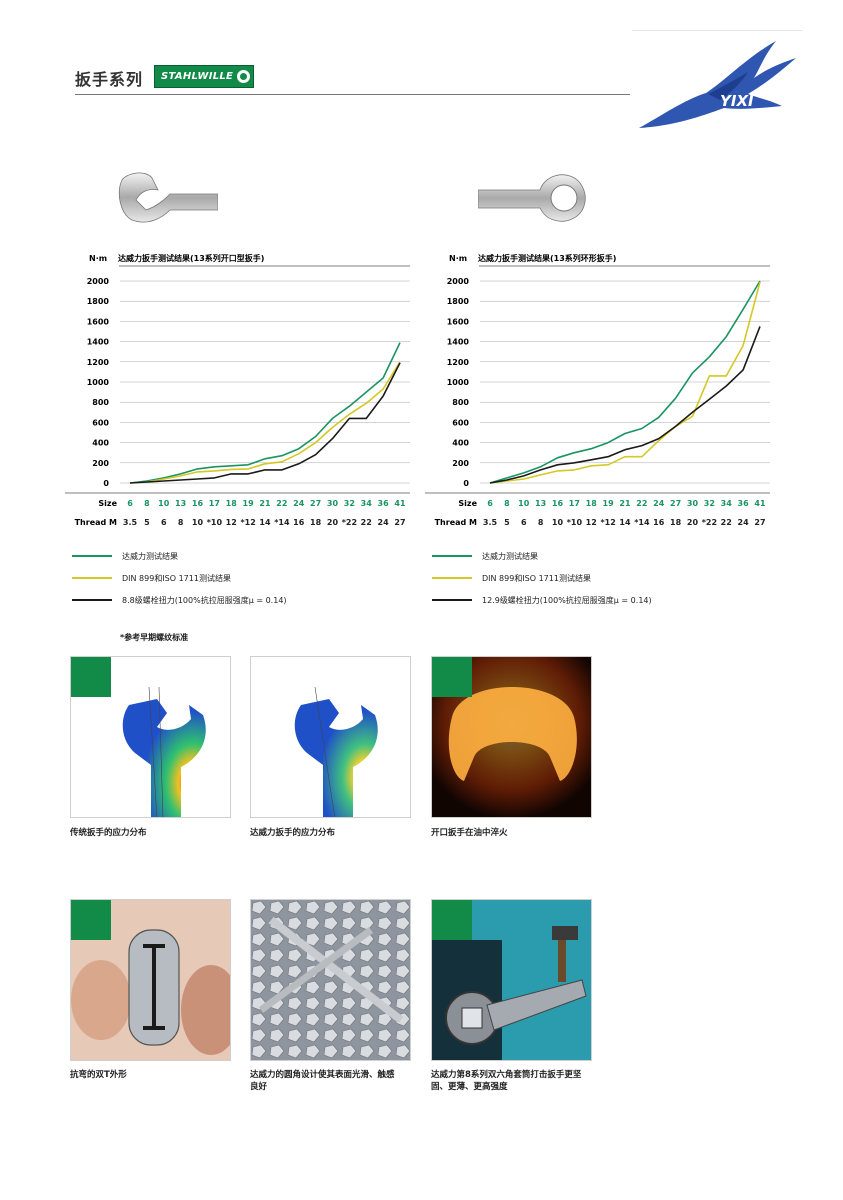 This screenshot has width=843, height=1200. What do you see at coordinates (458, 342) in the screenshot?
I see `y-tick-label: 1400` at bounding box center [458, 342].